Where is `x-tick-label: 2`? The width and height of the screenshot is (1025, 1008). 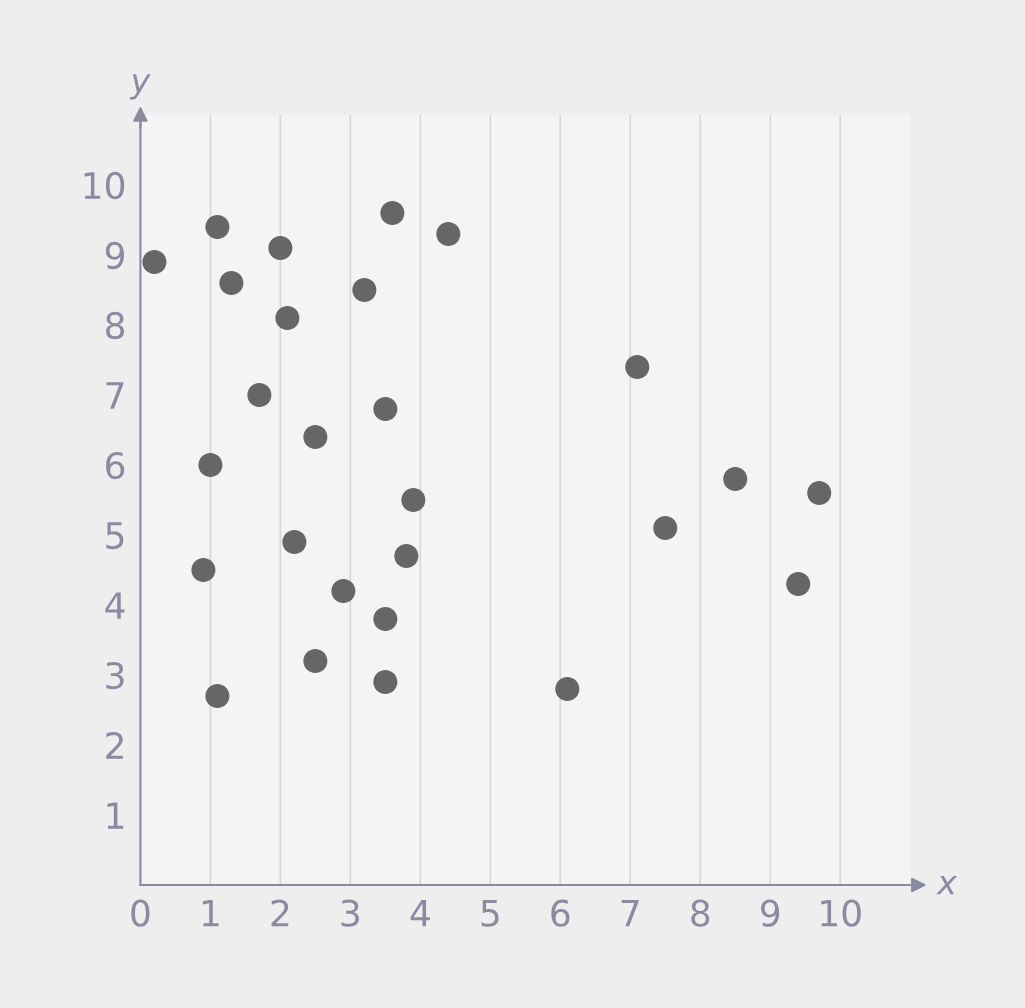
x-tick-label: 2 is located at coordinates (280, 913).